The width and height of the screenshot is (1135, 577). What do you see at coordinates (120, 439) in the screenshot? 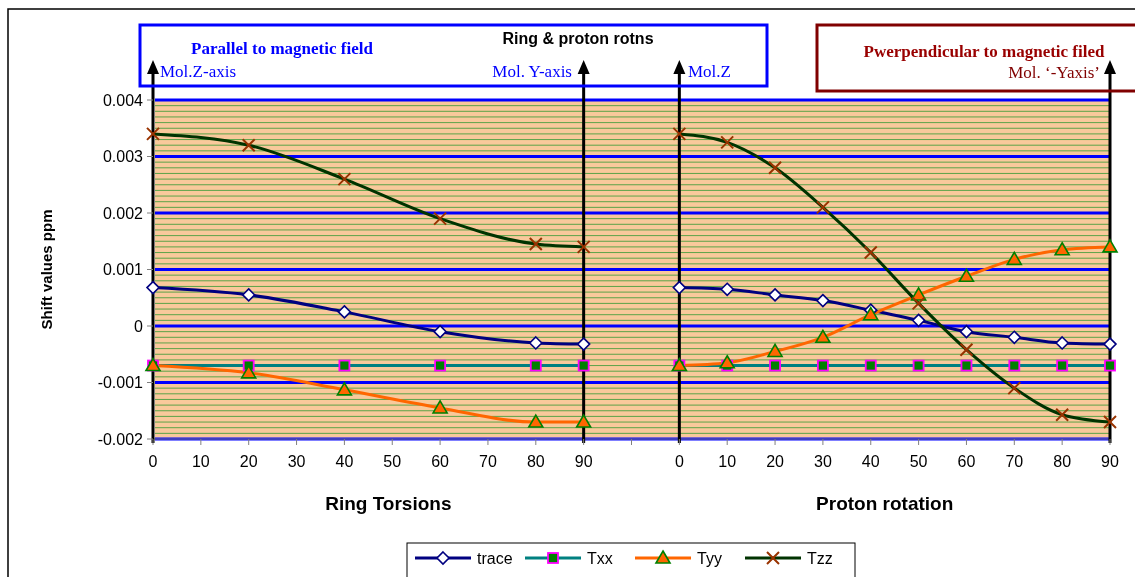
I see `y-tick-label: -0.002` at bounding box center [120, 439].